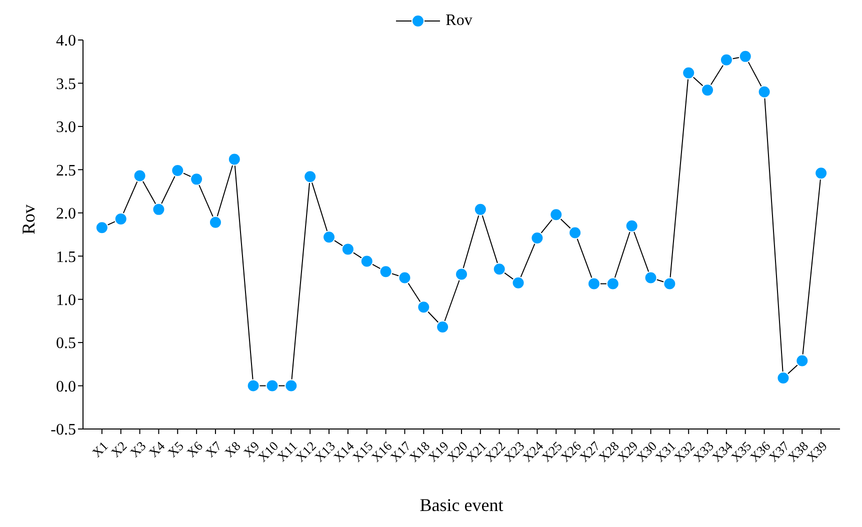 This screenshot has height=527, width=862. What do you see at coordinates (66, 257) in the screenshot?
I see `y-tick-label: 1.5` at bounding box center [66, 257].